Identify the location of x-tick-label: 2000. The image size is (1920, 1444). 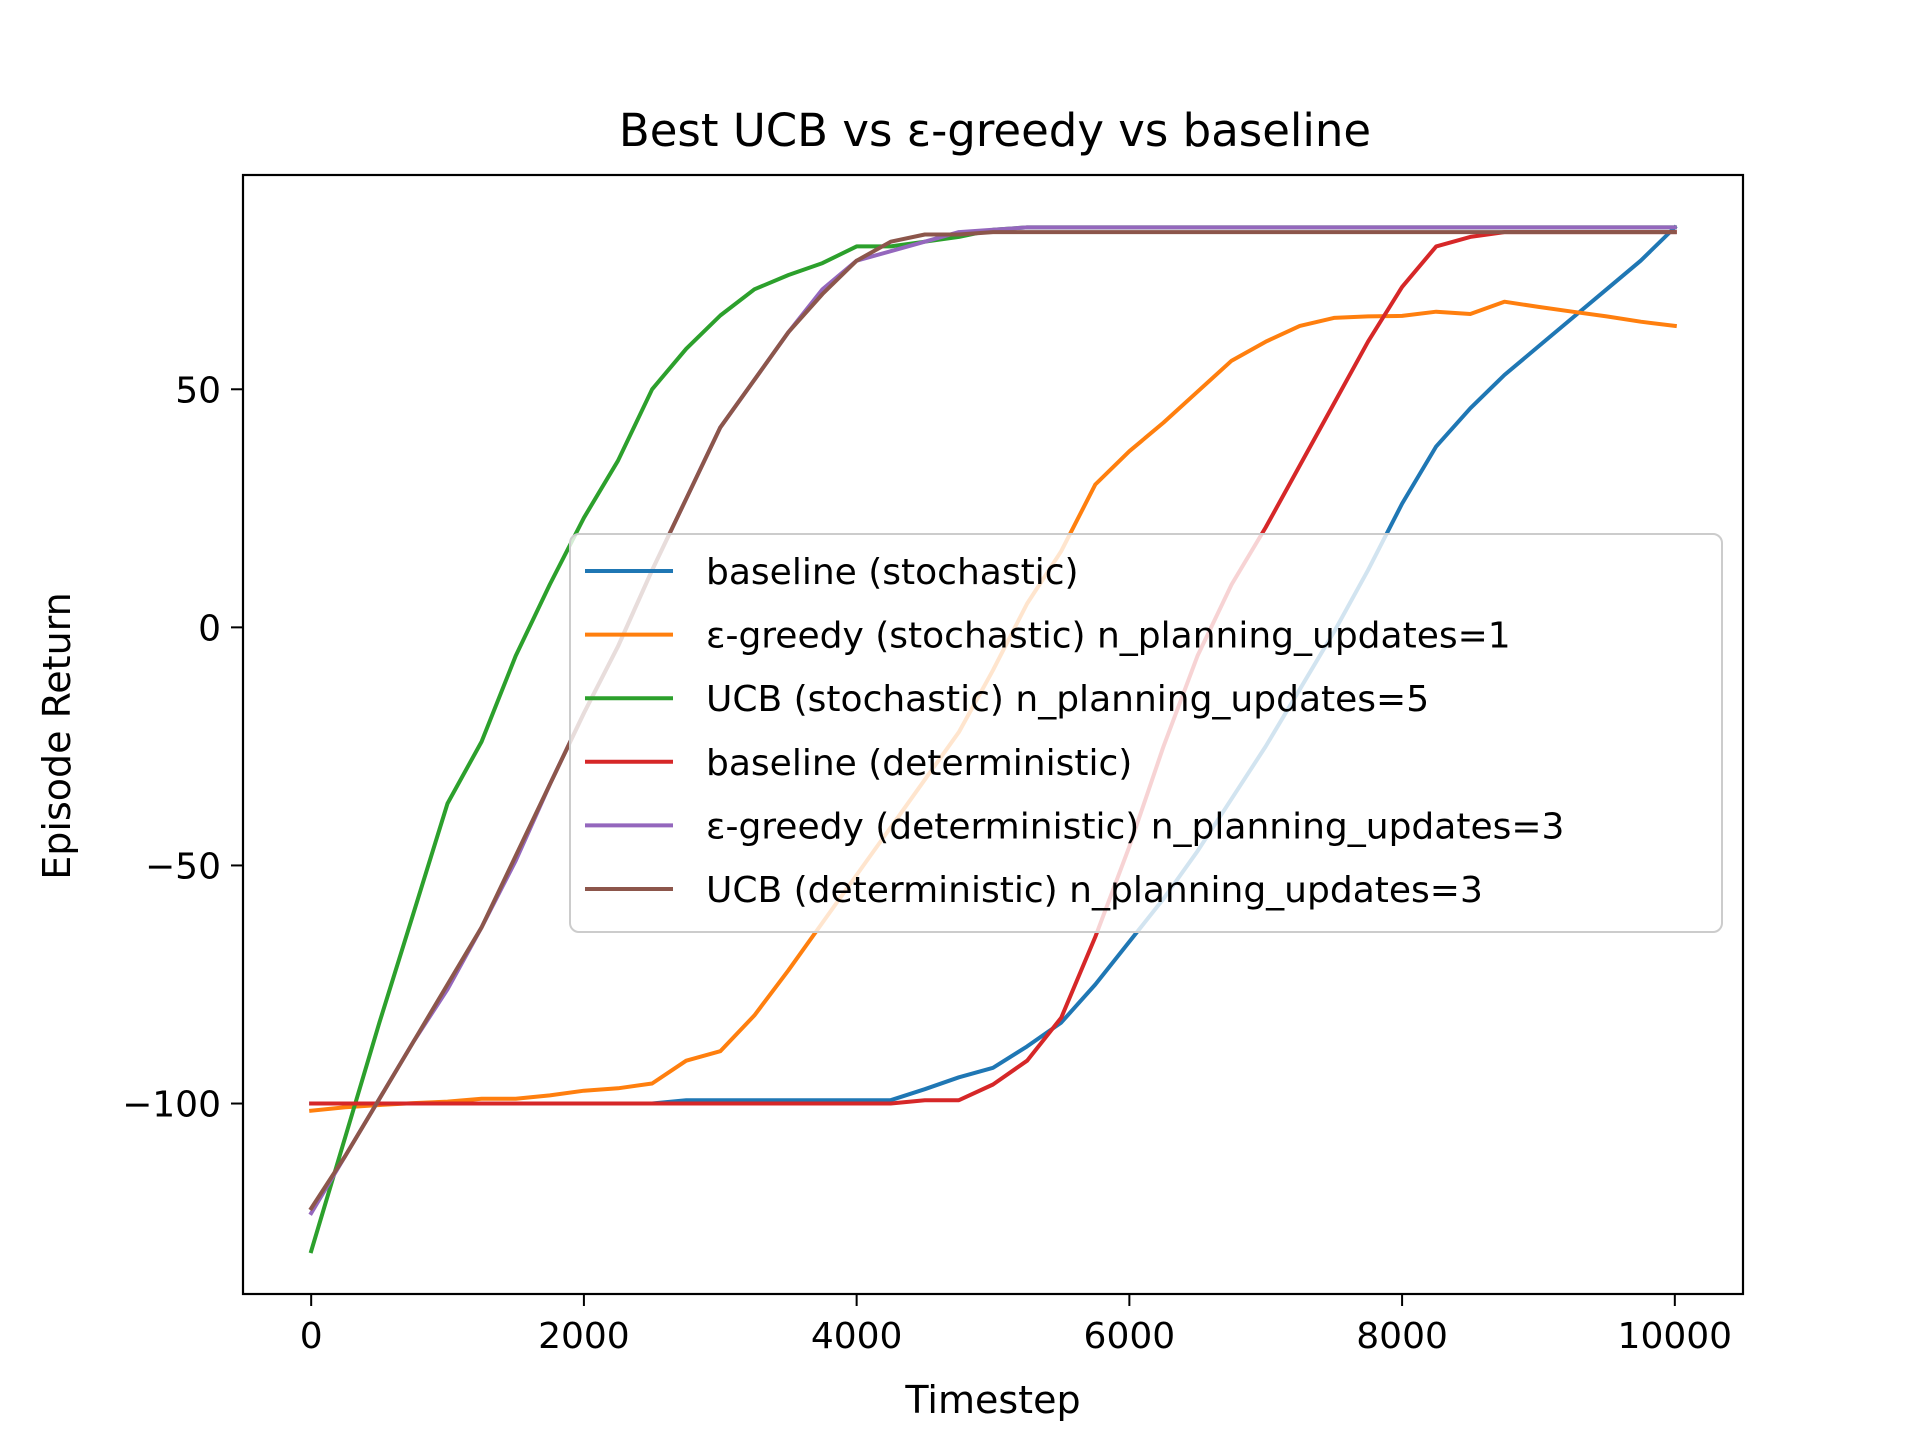
(584, 1336).